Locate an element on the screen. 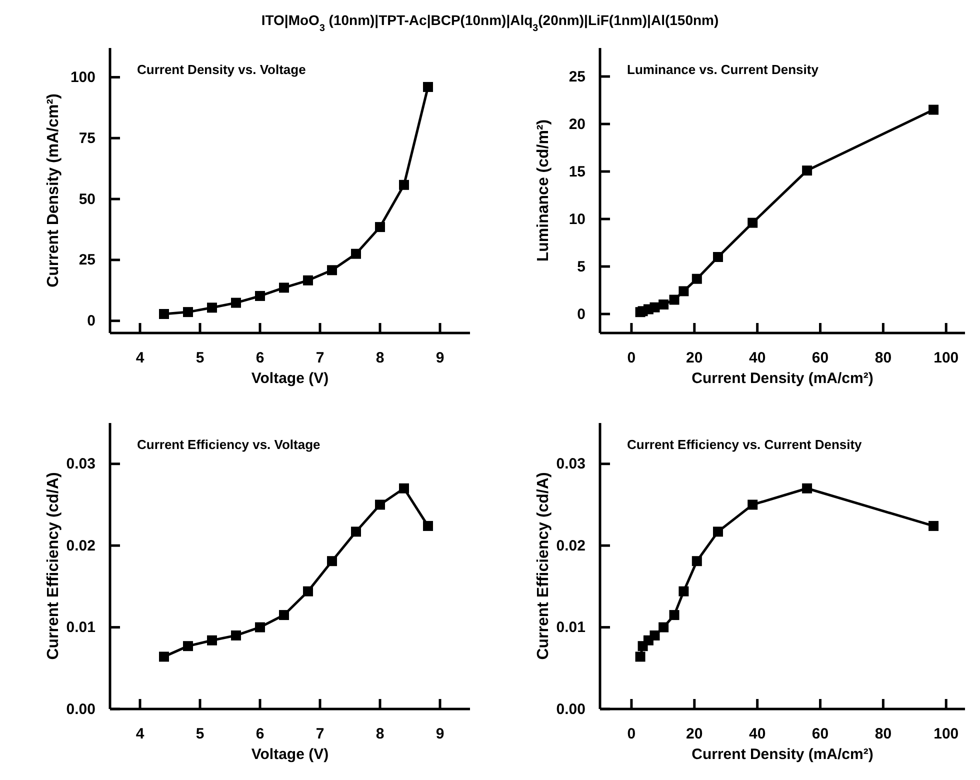 The height and width of the screenshot is (780, 980). y-tick-label: 10 is located at coordinates (577, 219).